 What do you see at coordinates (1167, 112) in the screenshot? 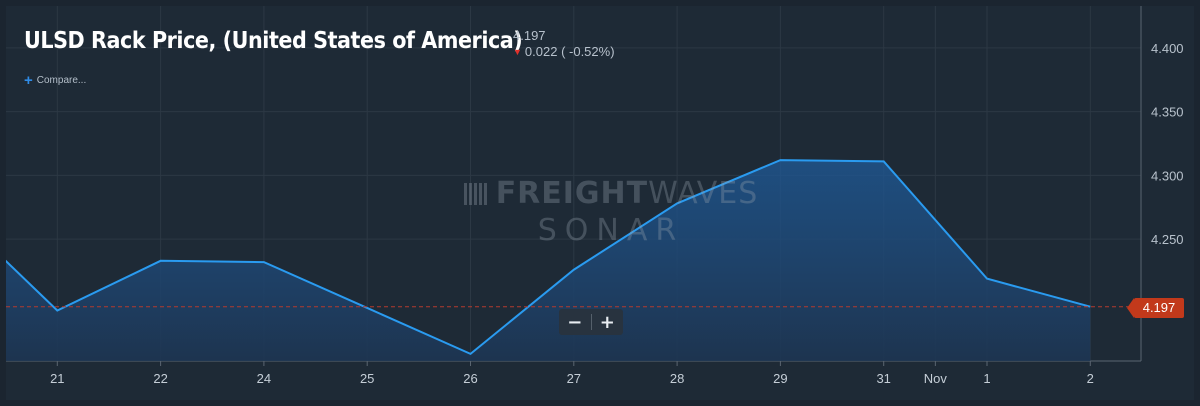
I see `y-tick-label: 4.350` at bounding box center [1167, 112].